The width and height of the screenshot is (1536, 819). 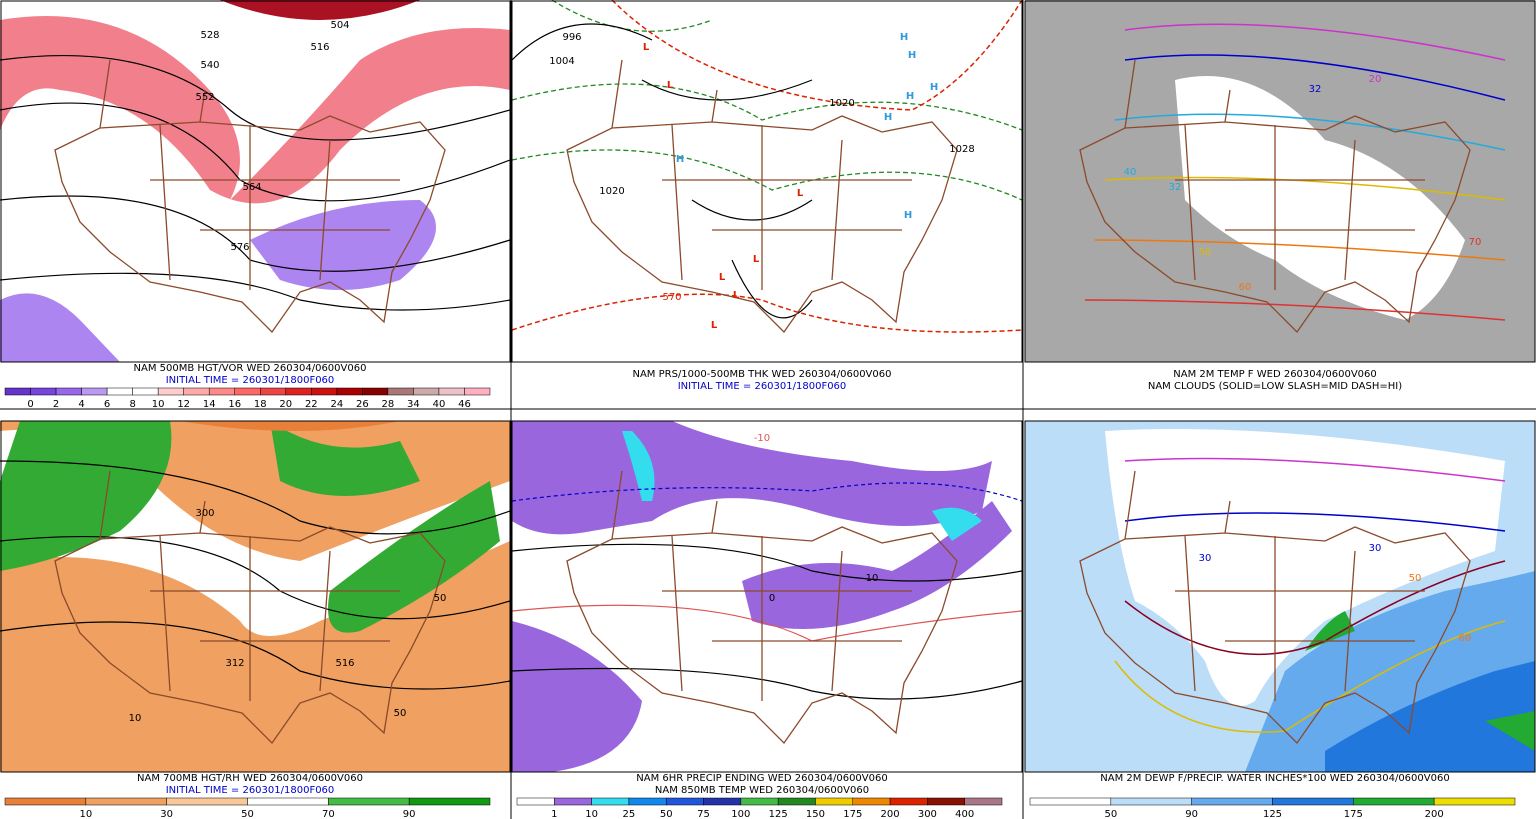 I want to click on colorbar-label: 28, so click(x=388, y=404).